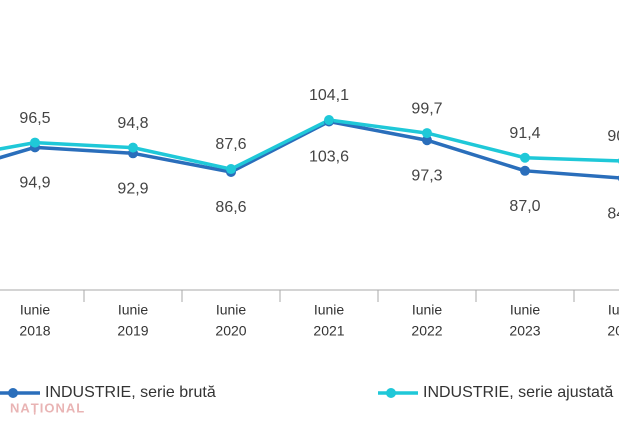 Image resolution: width=619 pixels, height=421 pixels. What do you see at coordinates (518, 392) in the screenshot?
I see `legend-label: INDUSTRIE, serie ajustată` at bounding box center [518, 392].